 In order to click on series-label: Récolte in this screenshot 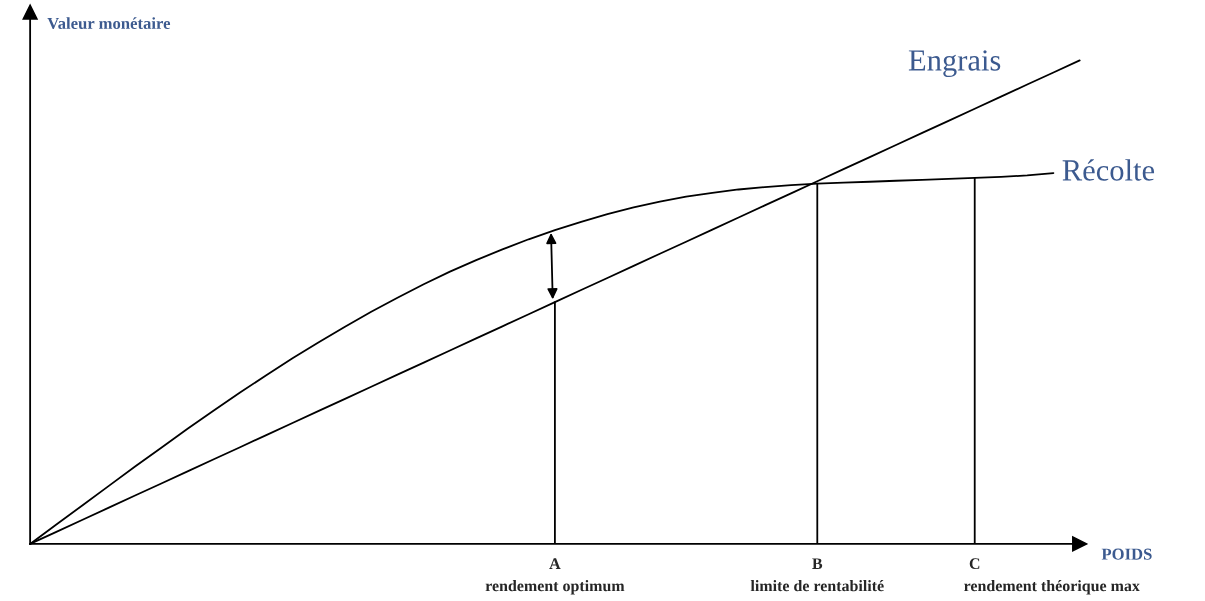, I will do `click(1108, 170)`.